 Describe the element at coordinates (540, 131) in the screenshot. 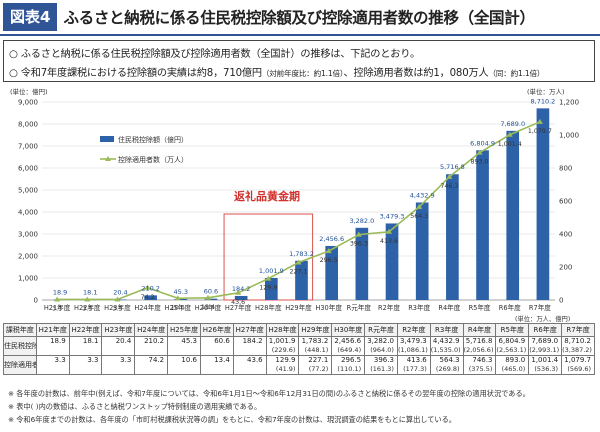

I see `line-value-label: 1,079.7` at that location.